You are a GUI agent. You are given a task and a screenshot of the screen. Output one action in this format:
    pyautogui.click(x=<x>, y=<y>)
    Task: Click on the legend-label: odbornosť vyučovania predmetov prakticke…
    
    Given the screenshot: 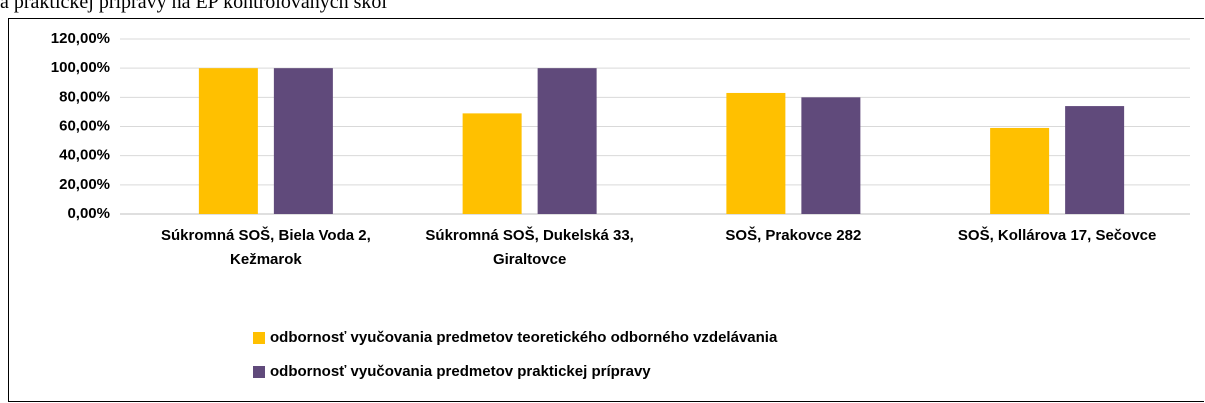 What is the action you would take?
    pyautogui.click(x=460, y=371)
    